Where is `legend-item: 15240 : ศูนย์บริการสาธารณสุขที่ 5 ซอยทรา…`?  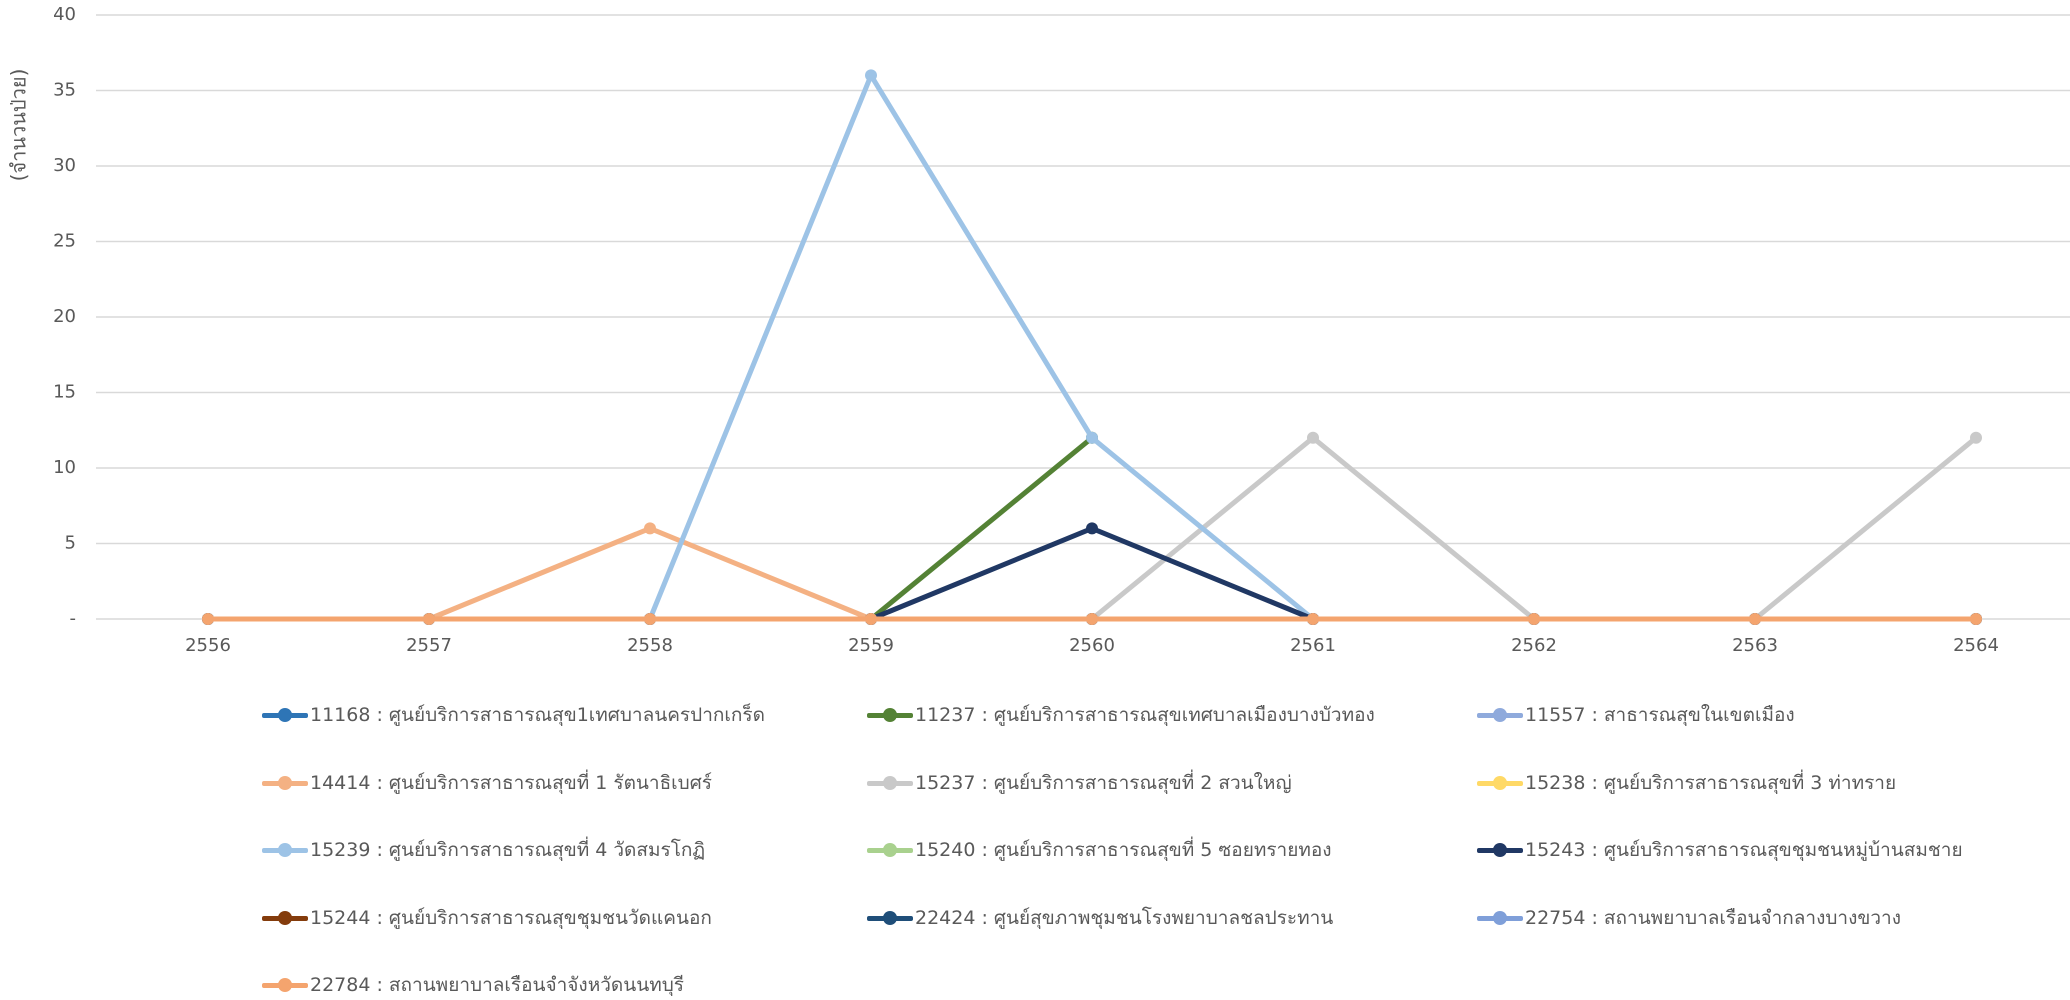 legend-item: 15240 : ศูนย์บริการสาธารณสุขที่ 5 ซอยทรา… is located at coordinates (1099, 850).